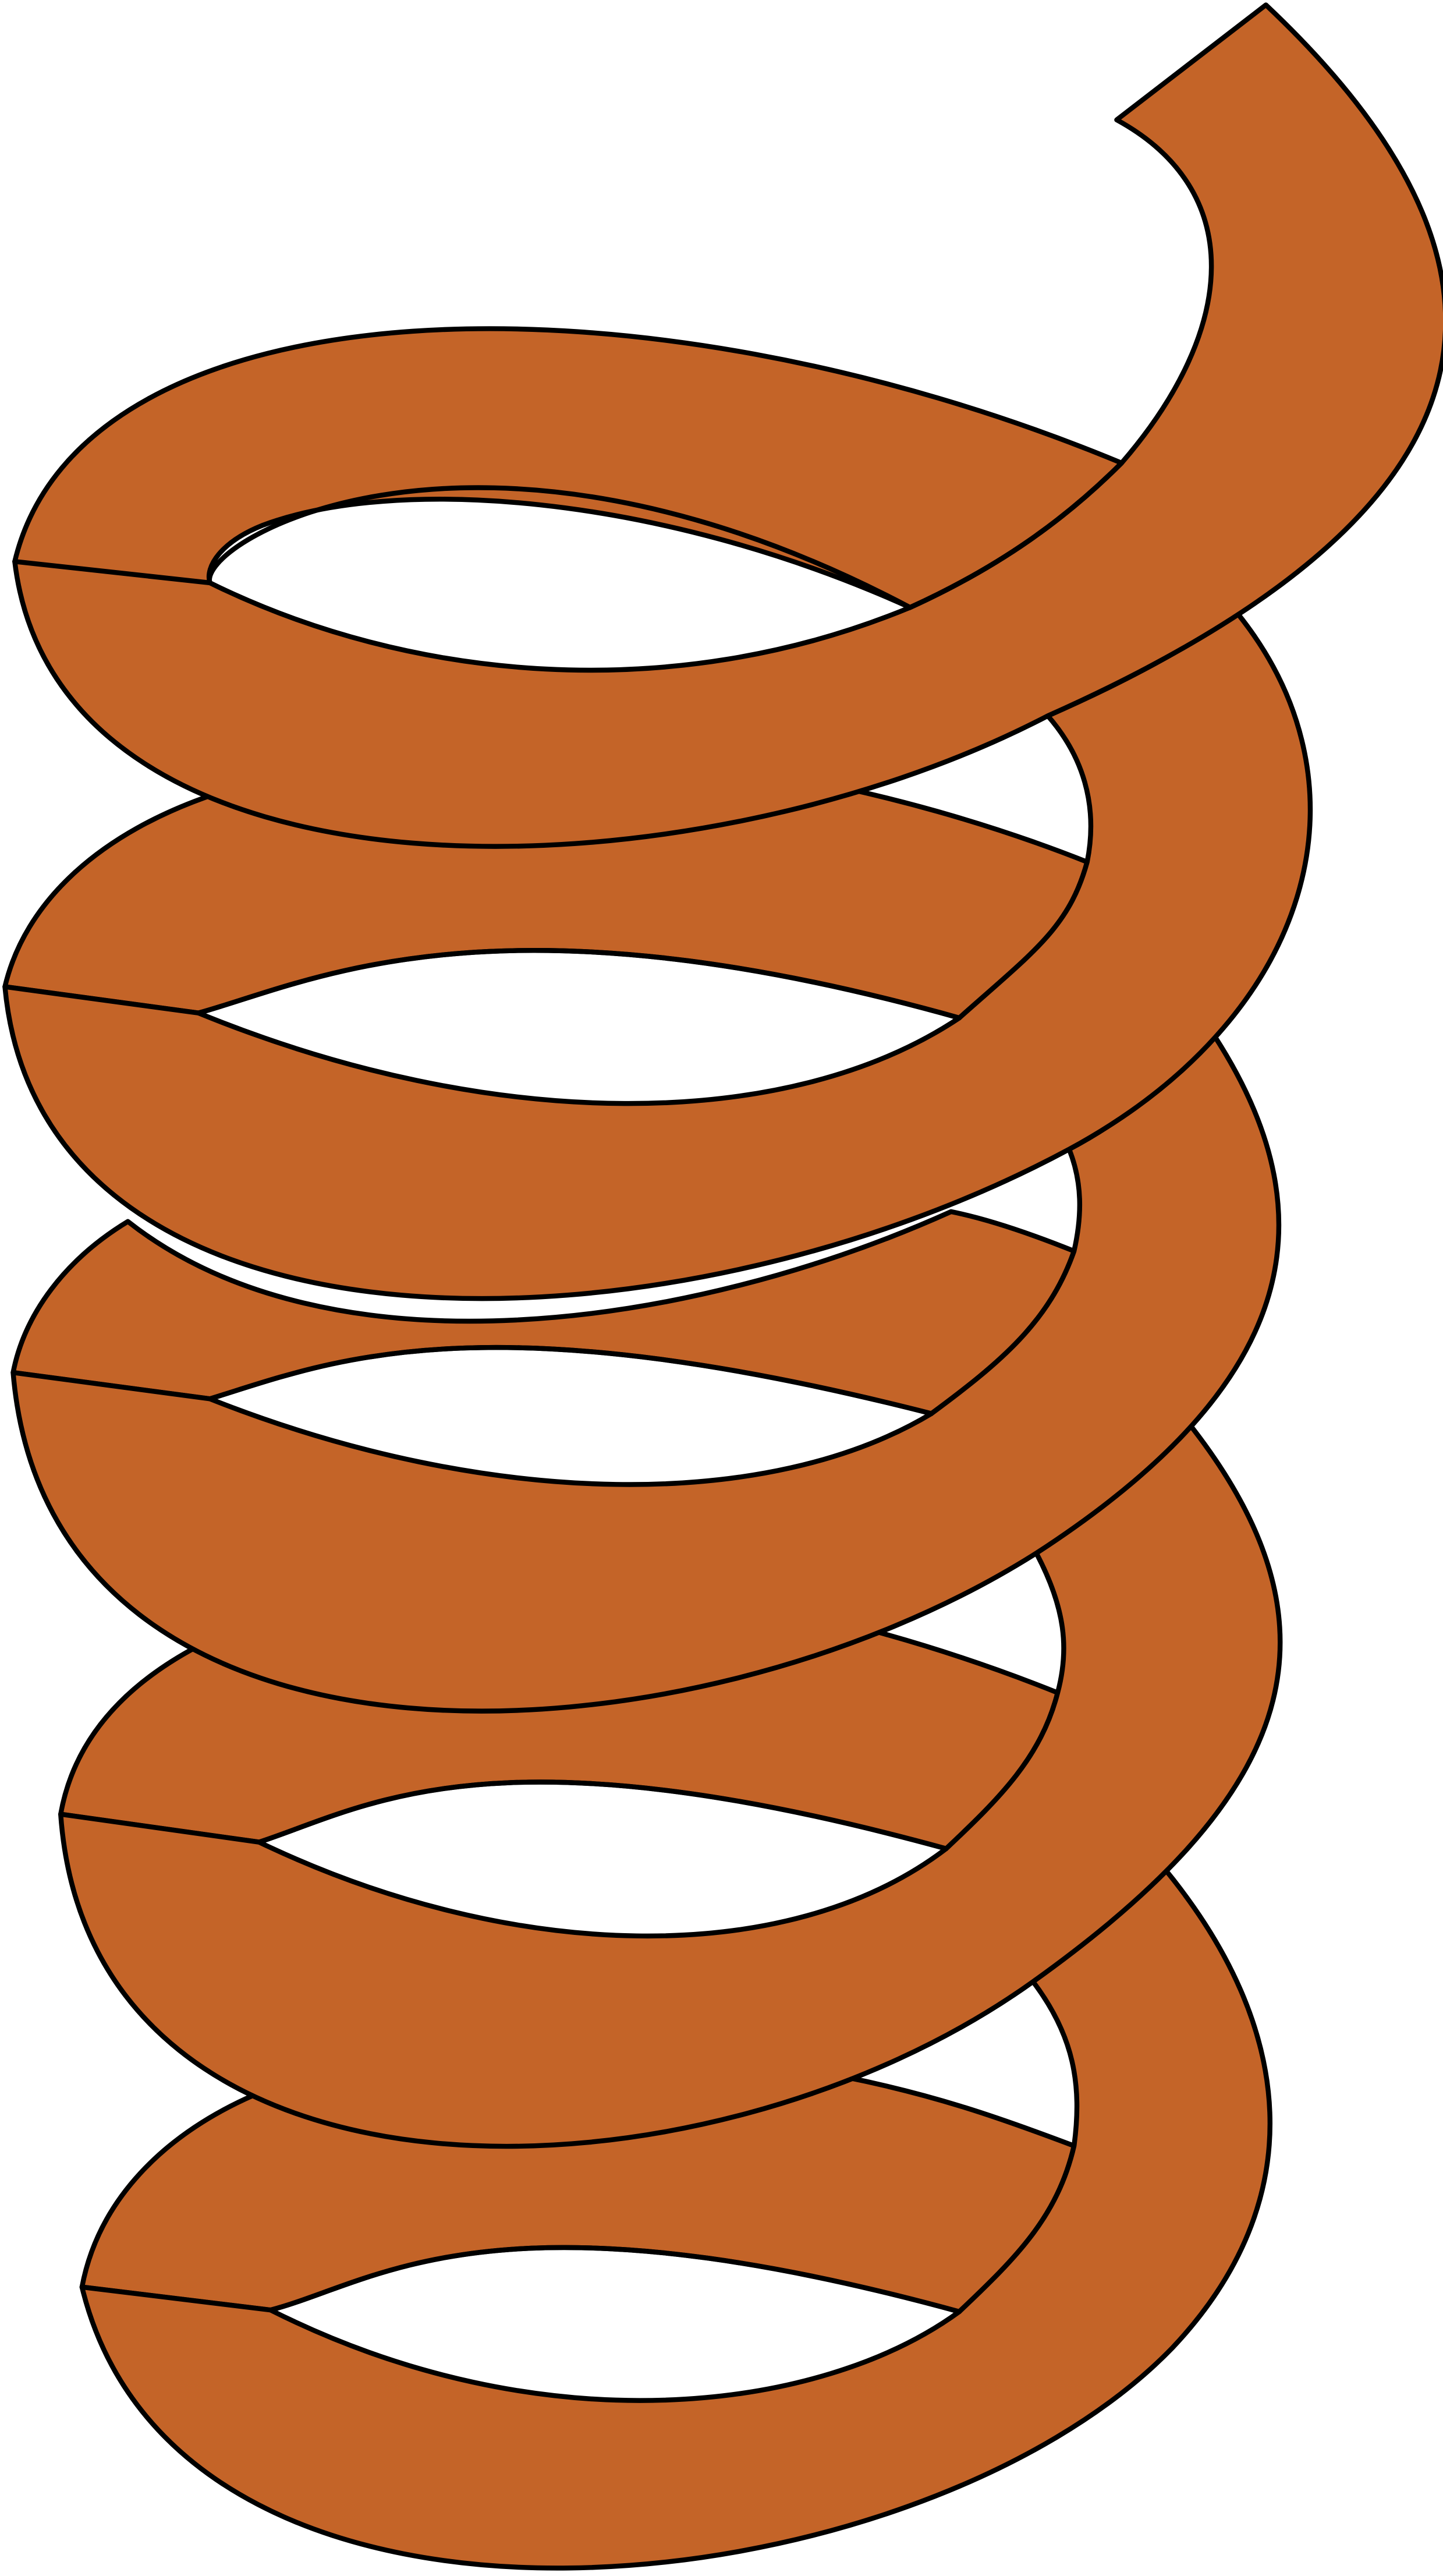 Image resolution: width=1443 pixels, height=2576 pixels. Describe the element at coordinates (615, 2280) in the screenshot. I see `coil-5-inner-edge` at that location.